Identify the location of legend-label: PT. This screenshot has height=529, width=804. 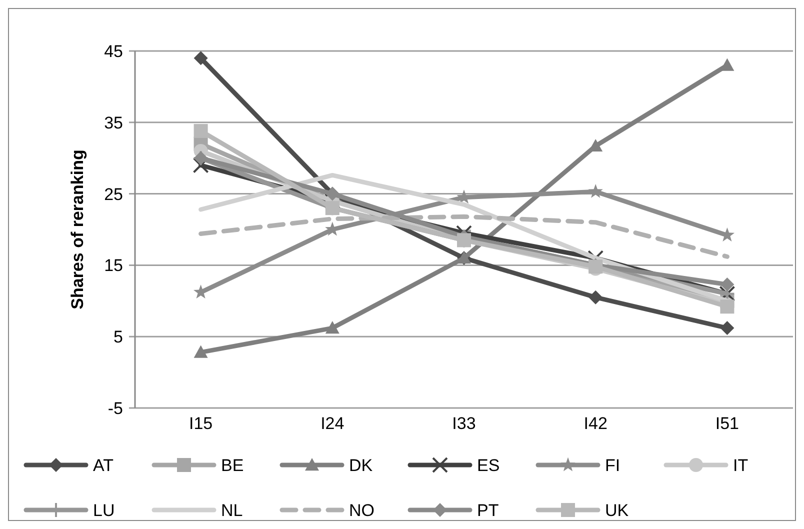
(488, 510).